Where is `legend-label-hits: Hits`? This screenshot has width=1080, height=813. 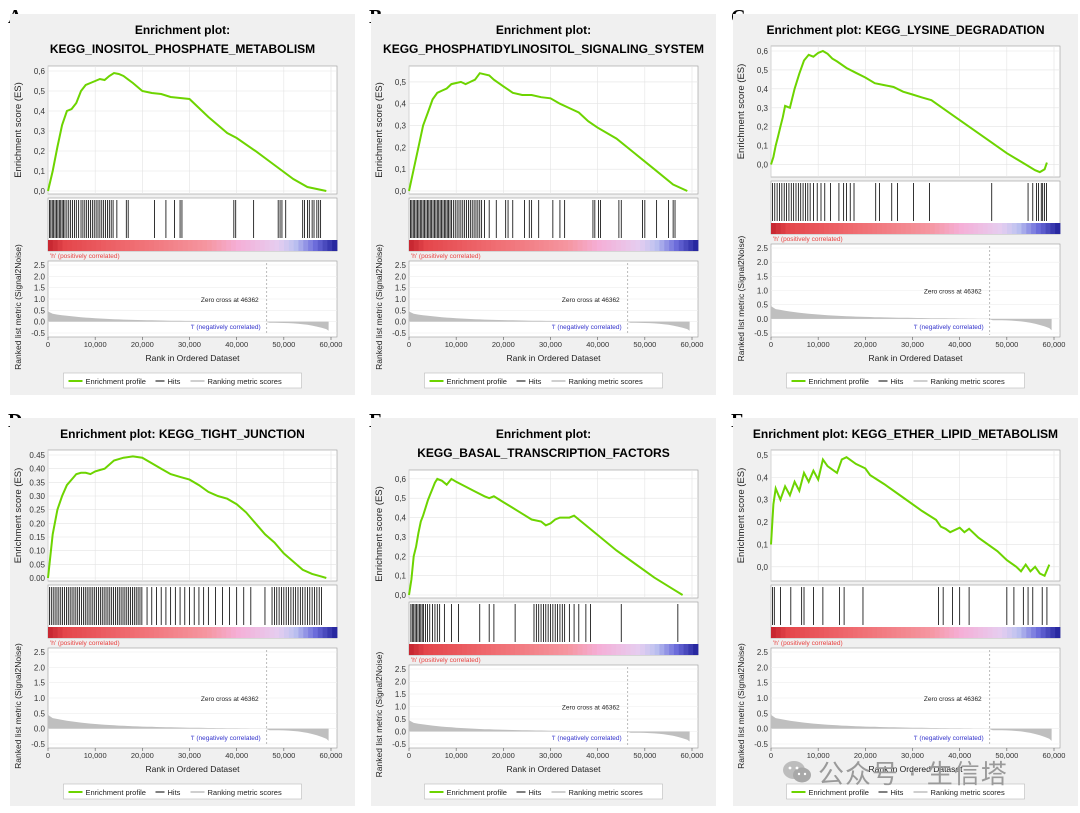
legend-label-hits: Hits is located at coordinates (897, 792).